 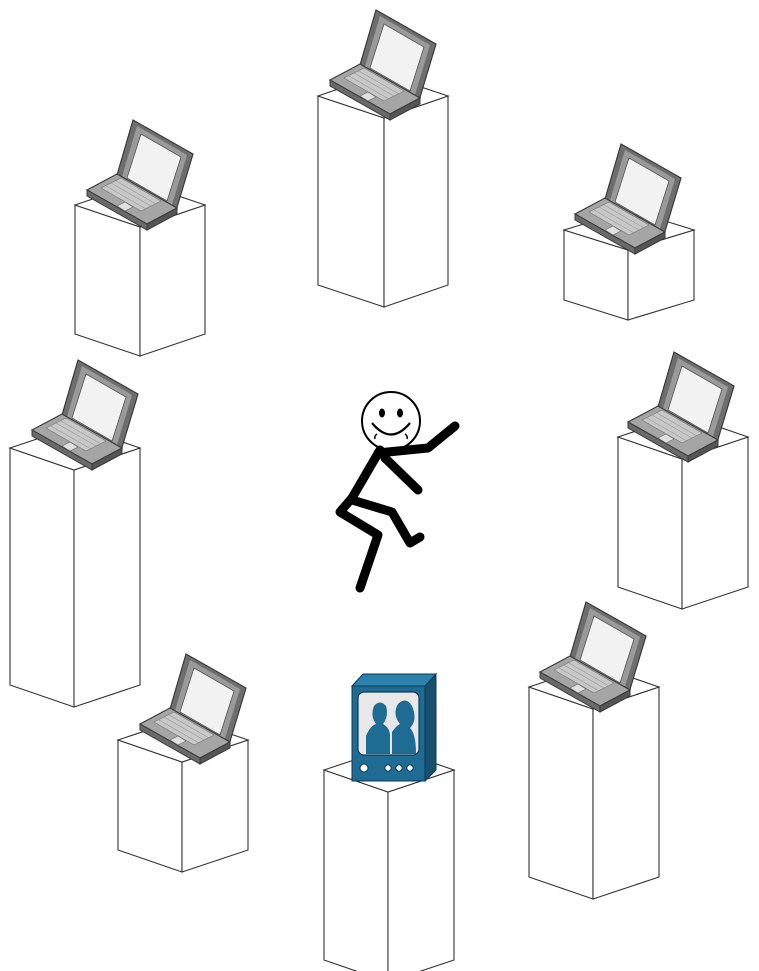 I want to click on station-top-center, so click(x=383, y=158).